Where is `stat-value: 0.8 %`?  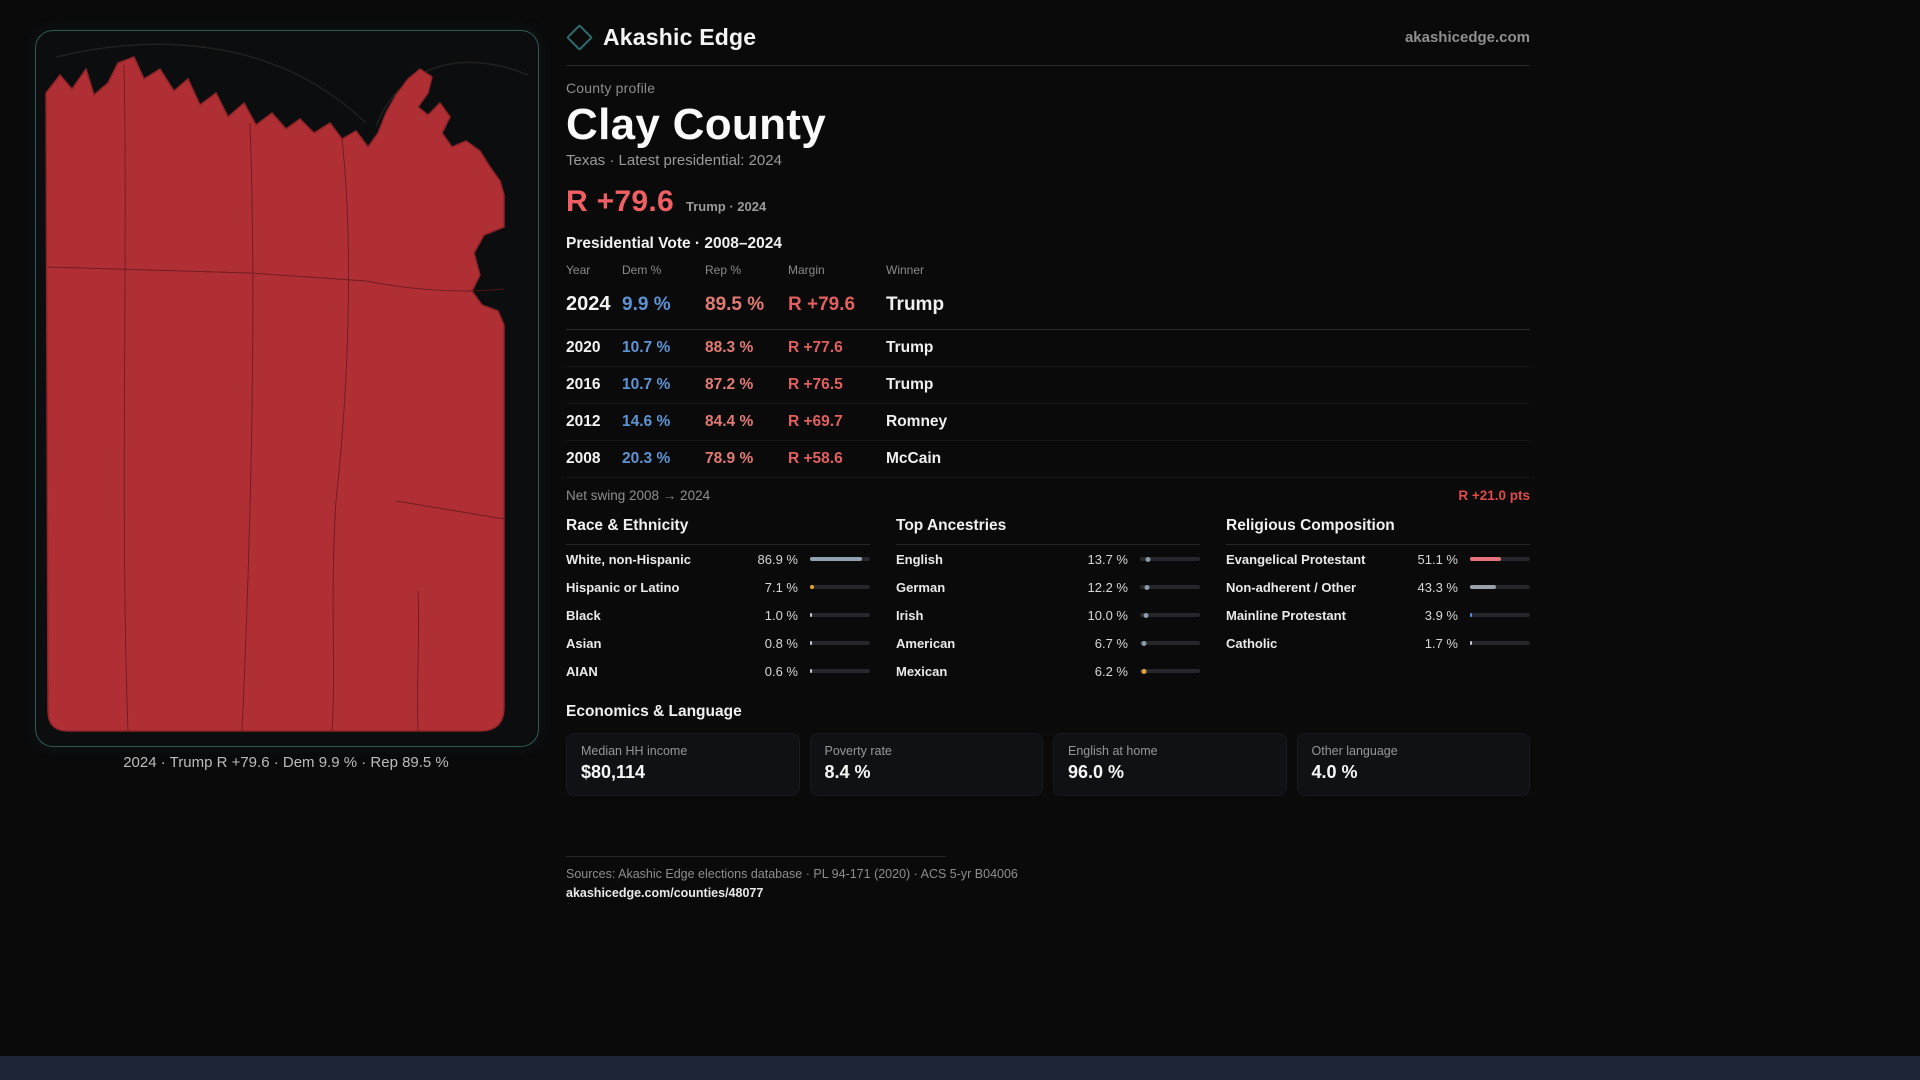
stat-value: 0.8 % is located at coordinates (781, 643).